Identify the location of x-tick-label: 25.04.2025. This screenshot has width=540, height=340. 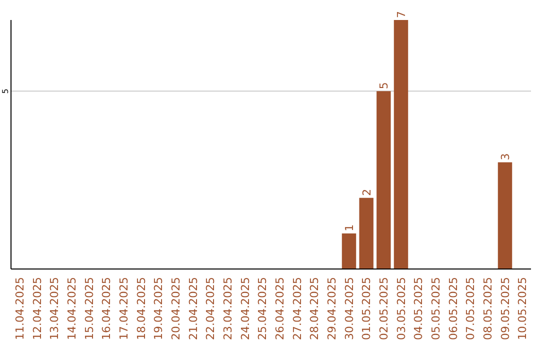
(263, 308).